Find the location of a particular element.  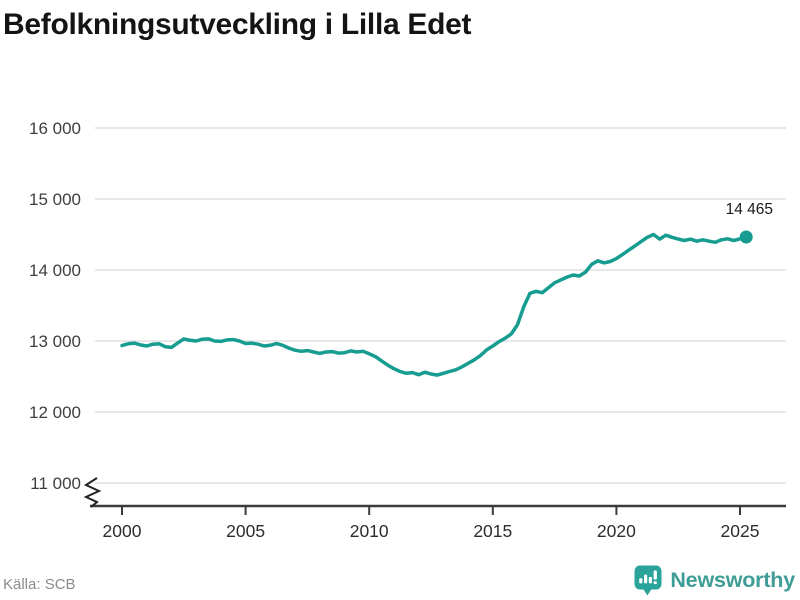

y-axis-labels: 16 000 15 000 14 000 13 000 12 000 11 000 is located at coordinates (55, 306).